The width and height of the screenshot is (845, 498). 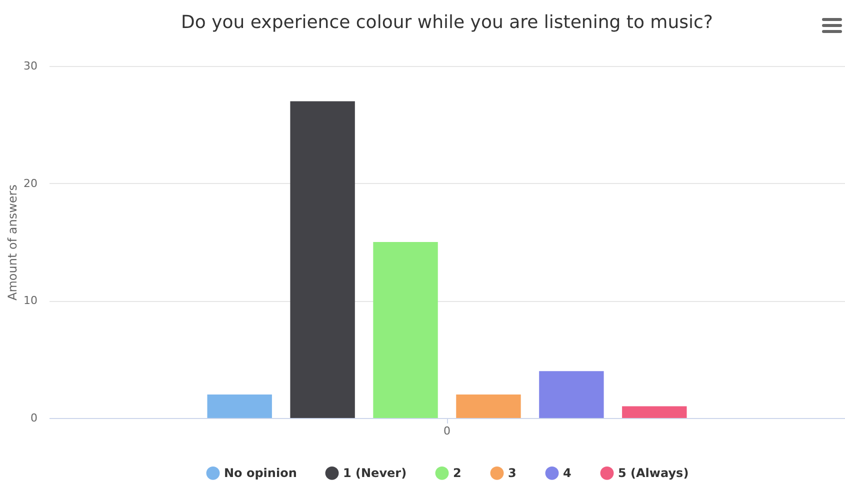 What do you see at coordinates (567, 473) in the screenshot?
I see `legend-label: 4` at bounding box center [567, 473].